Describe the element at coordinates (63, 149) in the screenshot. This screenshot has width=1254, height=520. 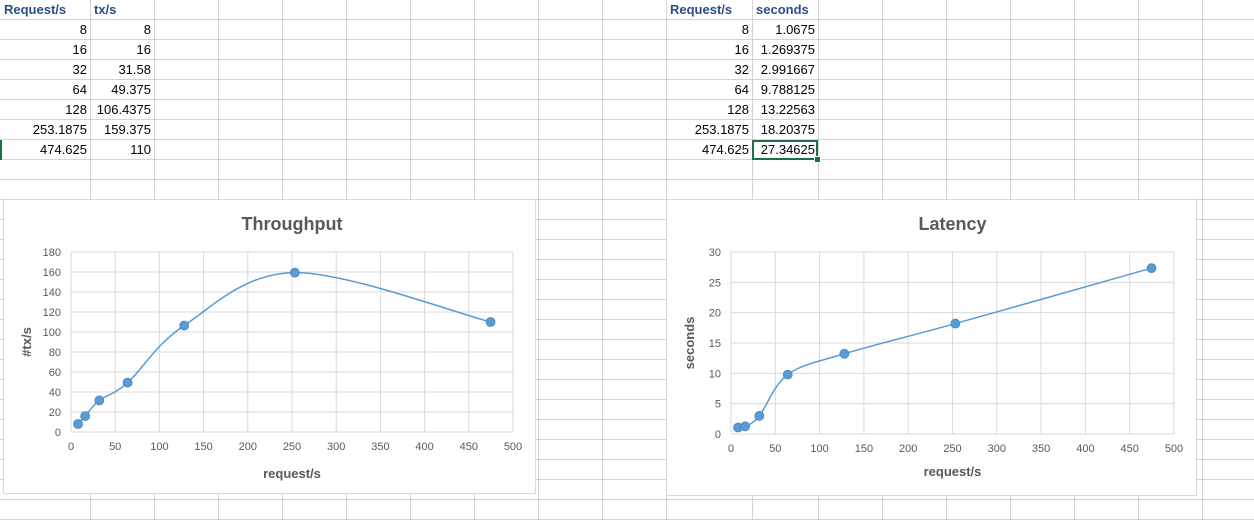
I see `cell-left-request: 474.625` at that location.